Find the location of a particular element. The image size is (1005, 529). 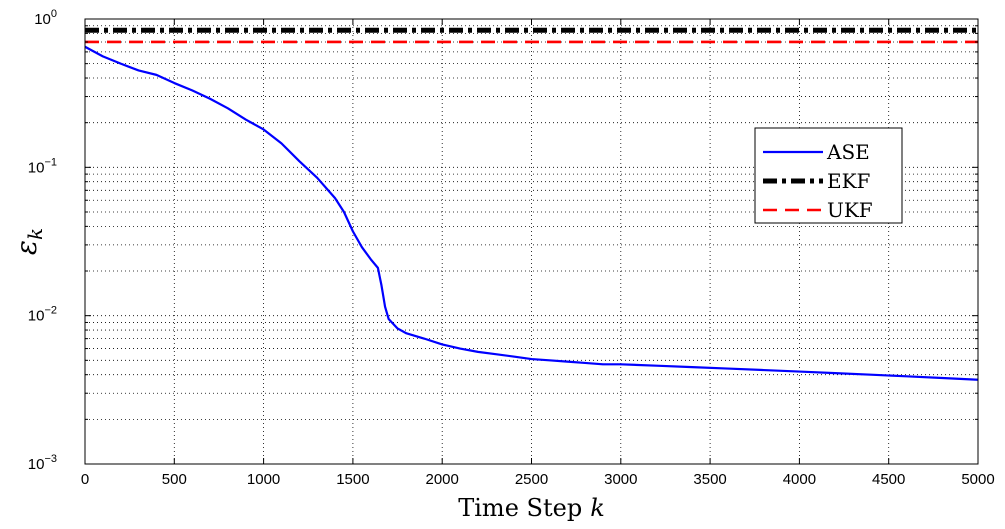

legend-label-ase: ASE is located at coordinates (848, 152).